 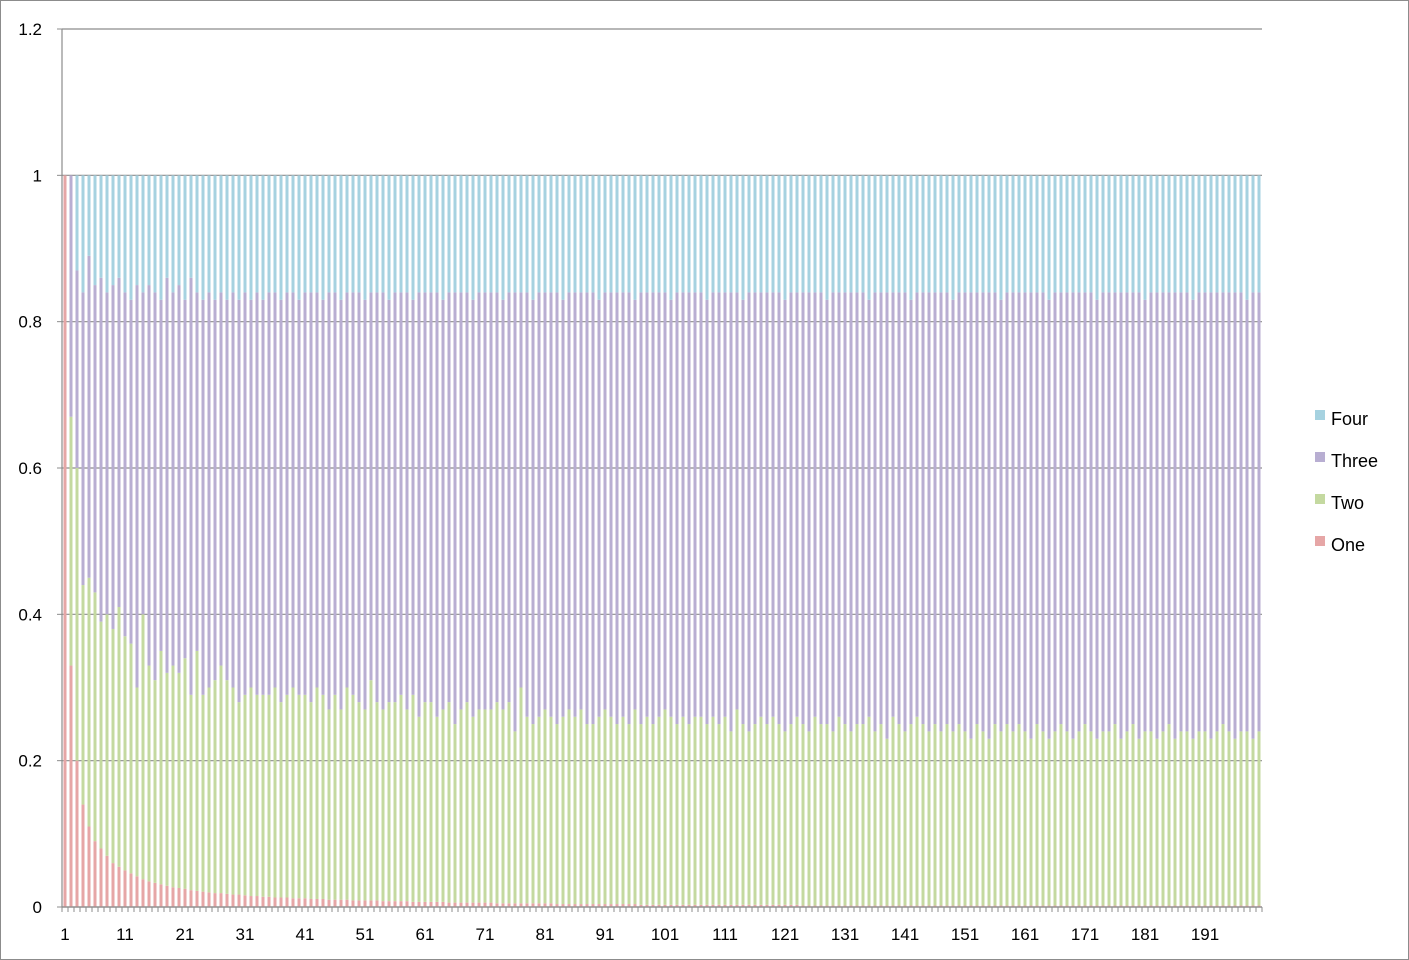 I want to click on x-tick-label: 91, so click(x=605, y=934).